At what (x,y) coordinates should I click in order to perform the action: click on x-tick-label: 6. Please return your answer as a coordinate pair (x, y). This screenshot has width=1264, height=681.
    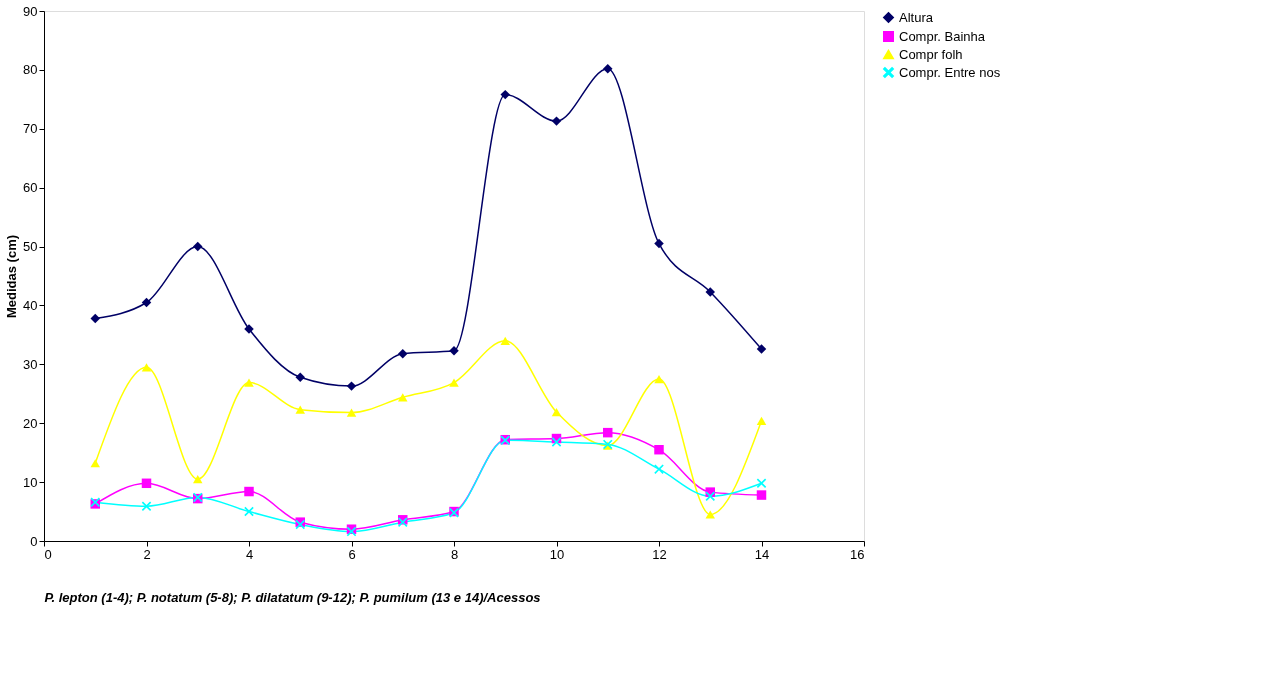
    Looking at the image, I should click on (352, 554).